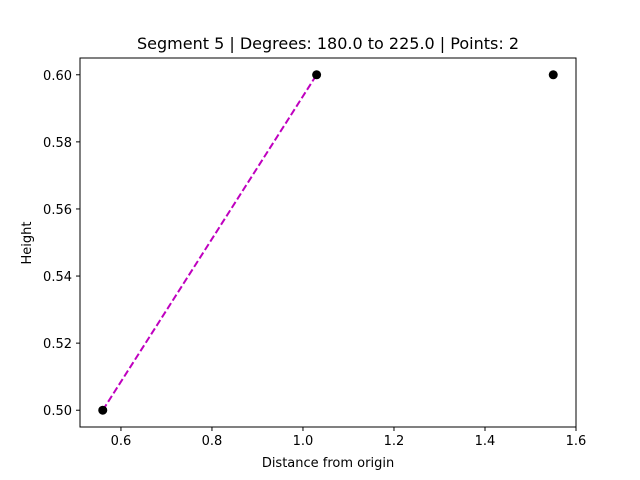 This screenshot has width=640, height=480. I want to click on x-tick-label: 0.6, so click(121, 441).